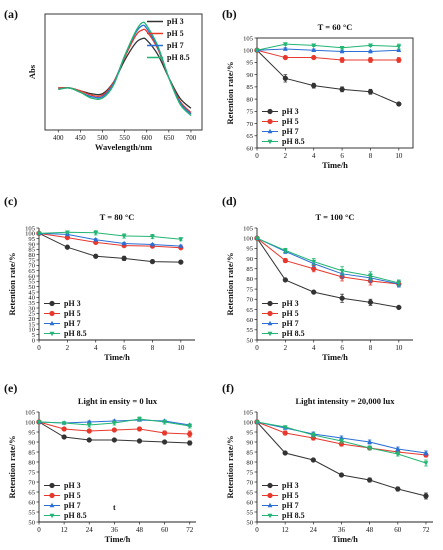 The width and height of the screenshot is (443, 550). What do you see at coordinates (11, 14) in the screenshot?
I see `panel-label: (a)` at bounding box center [11, 14].